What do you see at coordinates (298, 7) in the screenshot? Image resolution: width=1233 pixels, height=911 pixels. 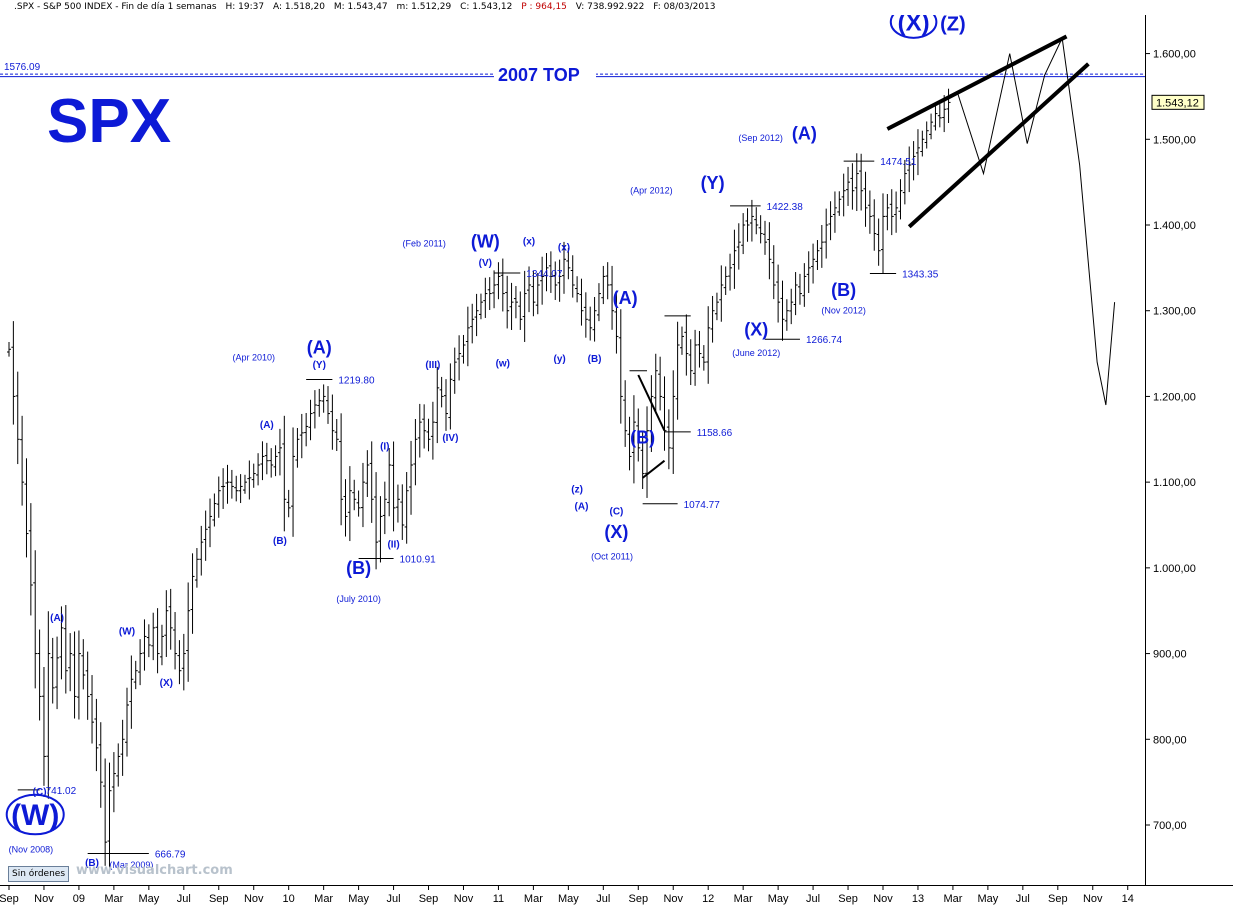 I see `open-label: A: 1.518,20` at bounding box center [298, 7].